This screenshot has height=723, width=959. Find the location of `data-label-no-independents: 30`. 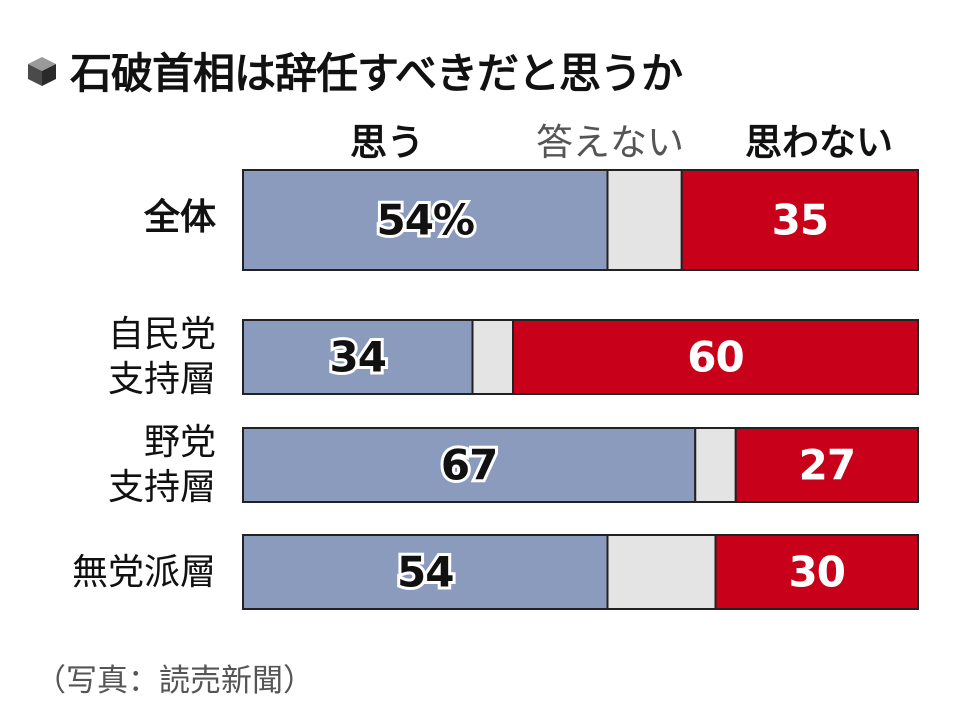

data-label-no-independents: 30 is located at coordinates (817, 572).